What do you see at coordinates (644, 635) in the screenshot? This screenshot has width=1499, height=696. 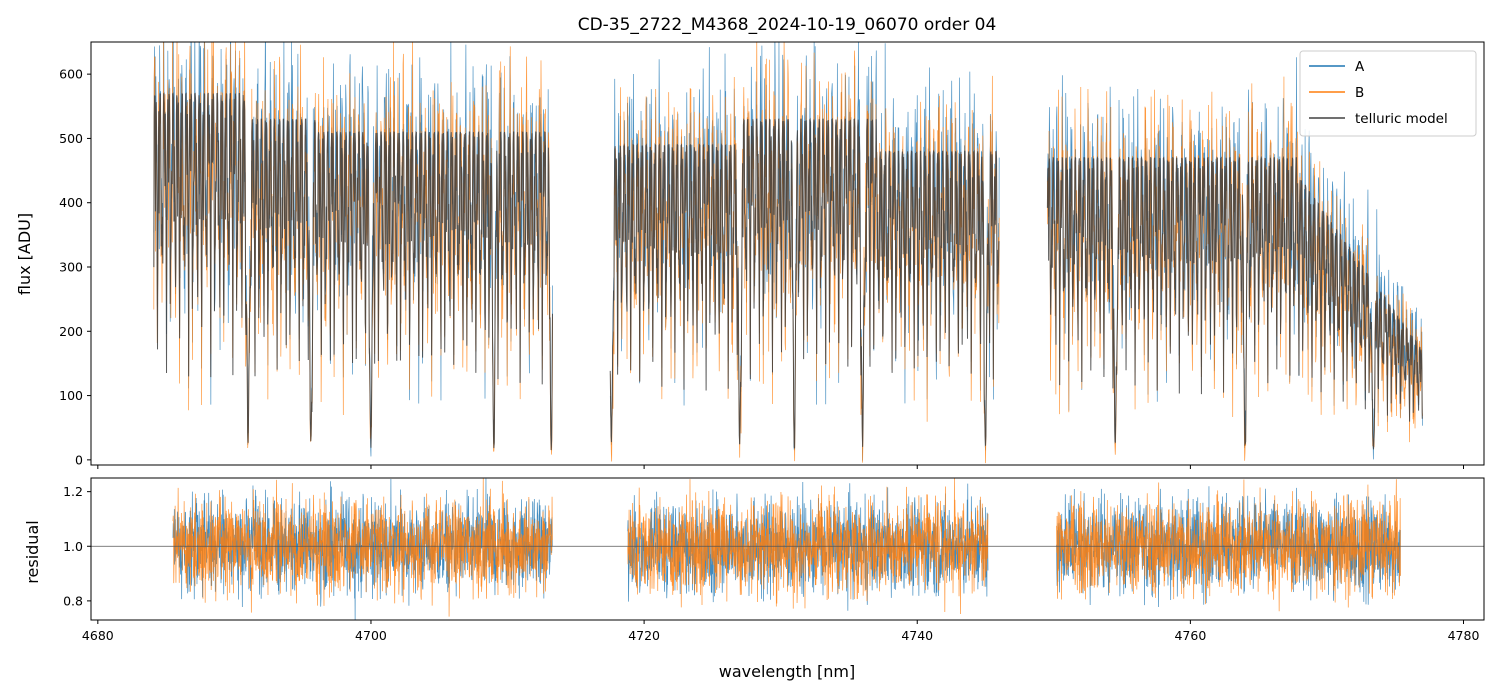 I see `x-tick-label: 4720` at bounding box center [644, 635].